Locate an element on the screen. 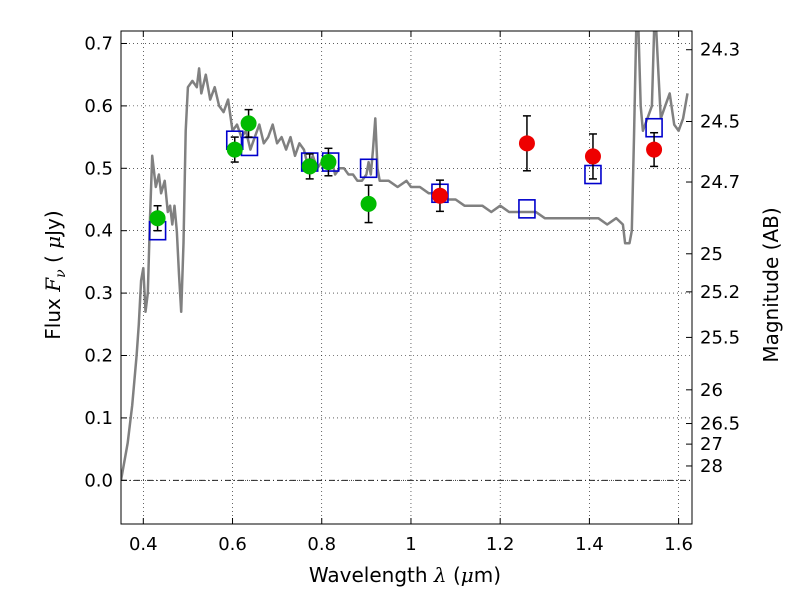 This screenshot has width=800, height=600. y-tick-label: 0.2 is located at coordinates (98, 356).